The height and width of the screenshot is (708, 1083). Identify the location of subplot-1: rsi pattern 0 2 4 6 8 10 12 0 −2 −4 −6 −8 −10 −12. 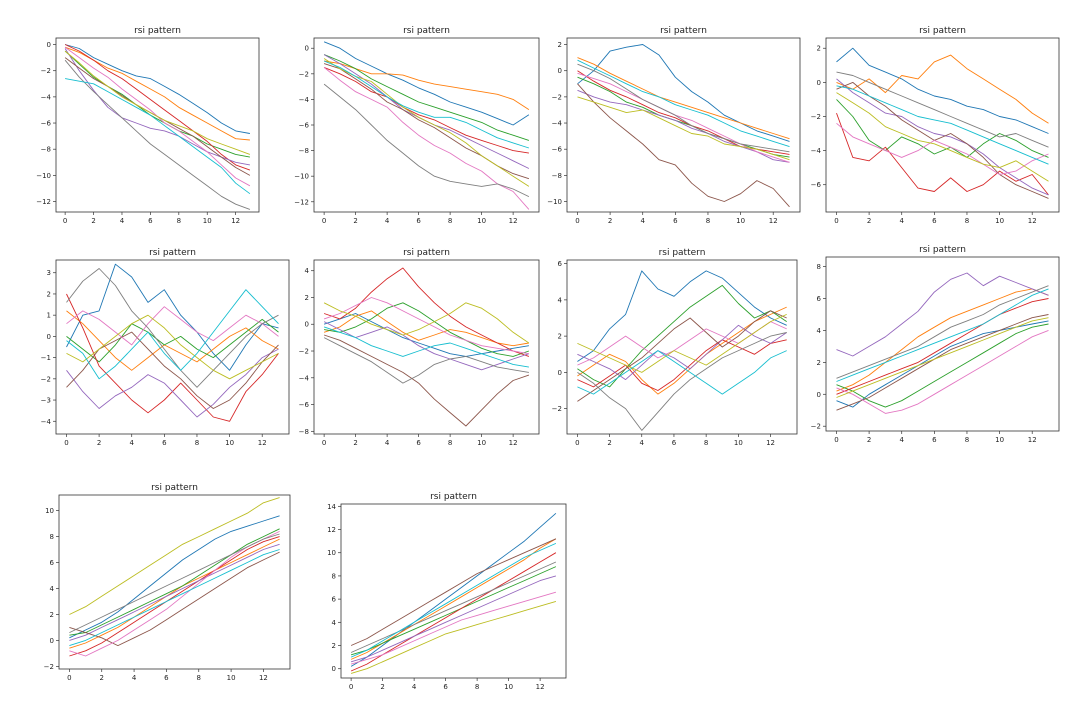
(148, 125).